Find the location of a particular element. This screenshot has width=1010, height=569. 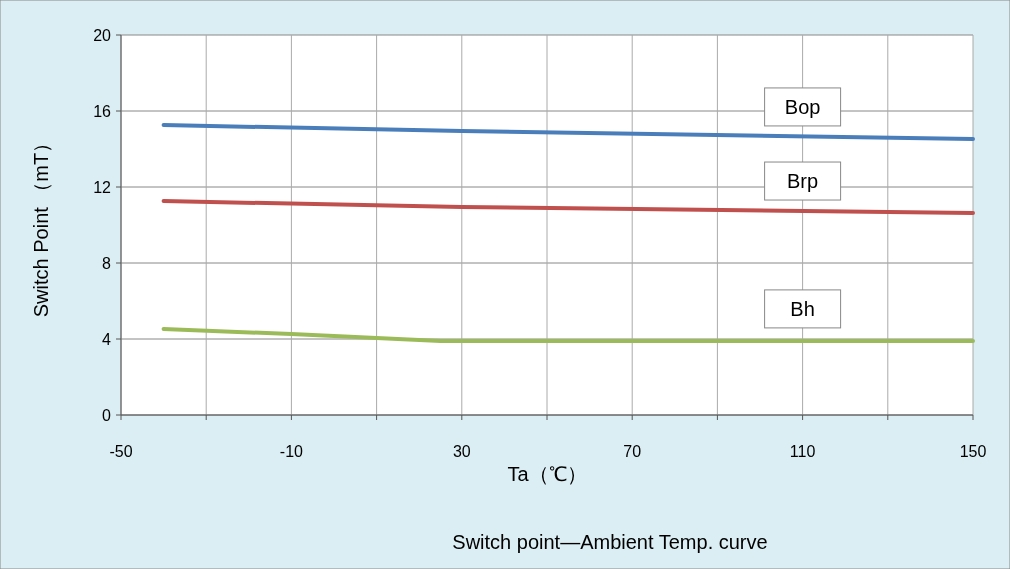

series-label: Brp is located at coordinates (803, 181).